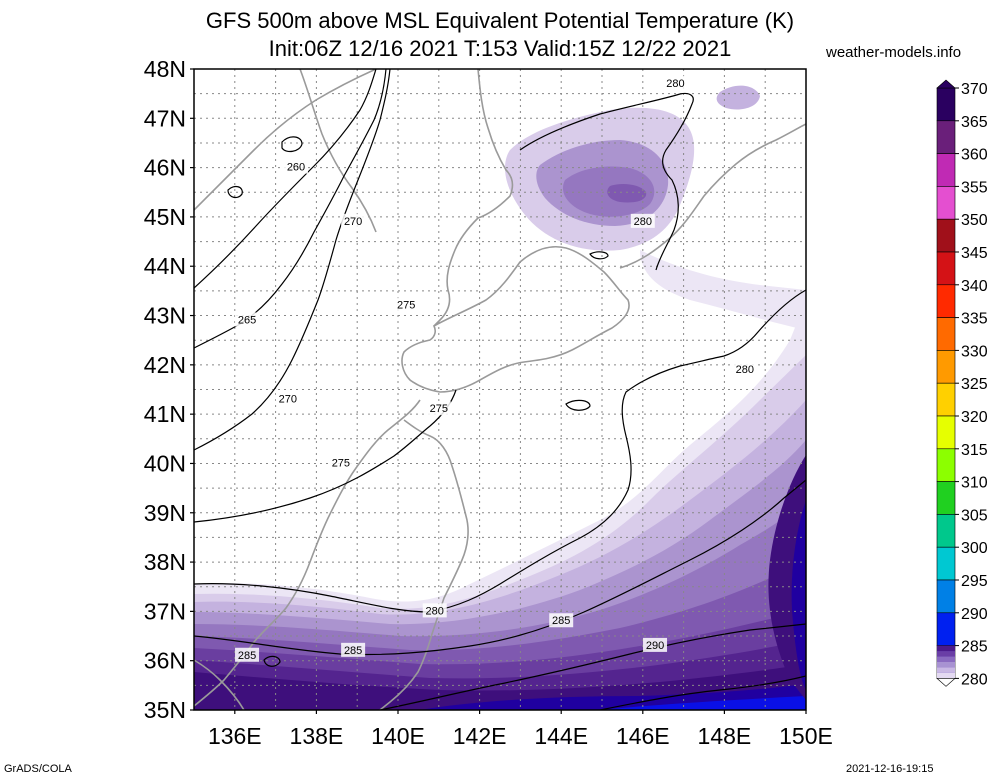 This screenshot has height=779, width=1000. I want to click on colorbar-label: 325, so click(974, 384).